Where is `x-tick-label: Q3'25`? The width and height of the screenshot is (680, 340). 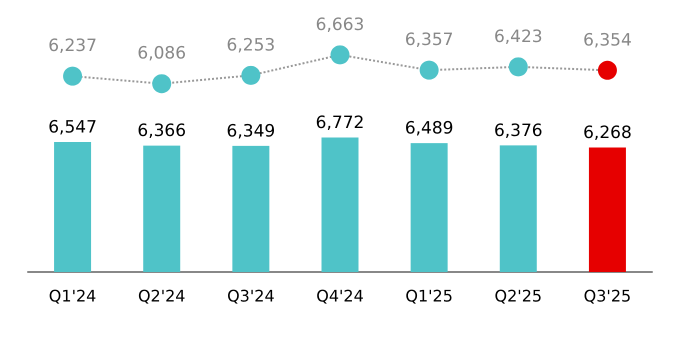 x-tick-label: Q3'25 is located at coordinates (608, 296).